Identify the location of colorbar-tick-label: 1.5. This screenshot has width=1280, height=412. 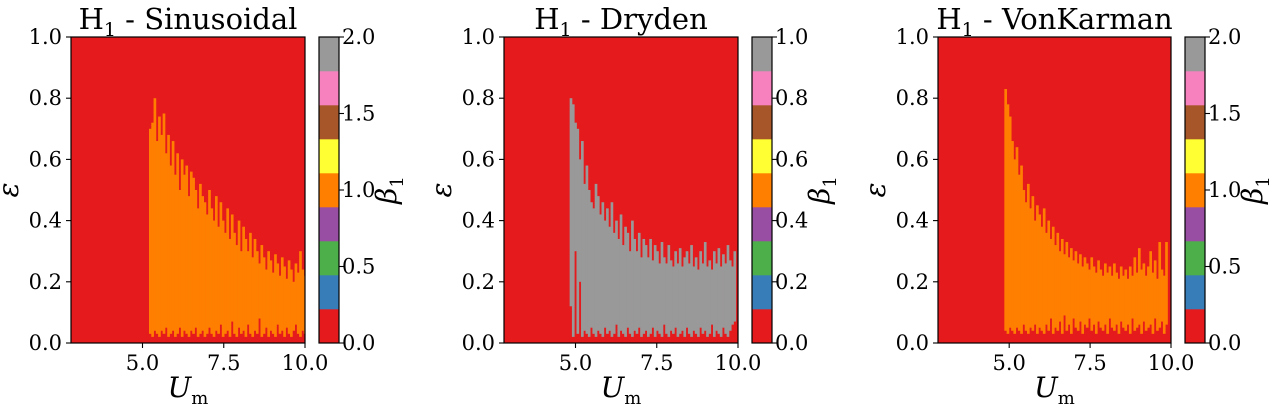
(1224, 114).